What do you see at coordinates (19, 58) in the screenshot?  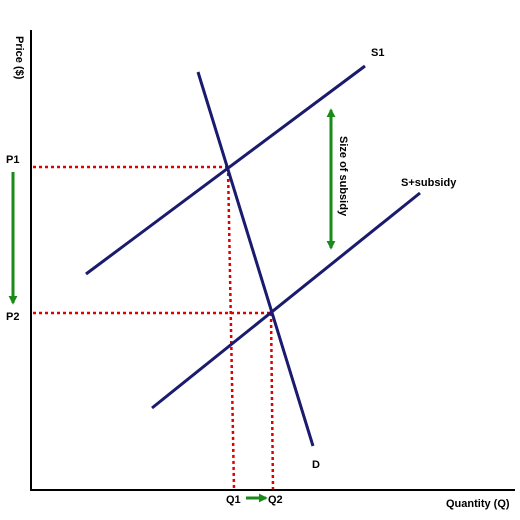 I see `y-axis-label: Price ($)` at bounding box center [19, 58].